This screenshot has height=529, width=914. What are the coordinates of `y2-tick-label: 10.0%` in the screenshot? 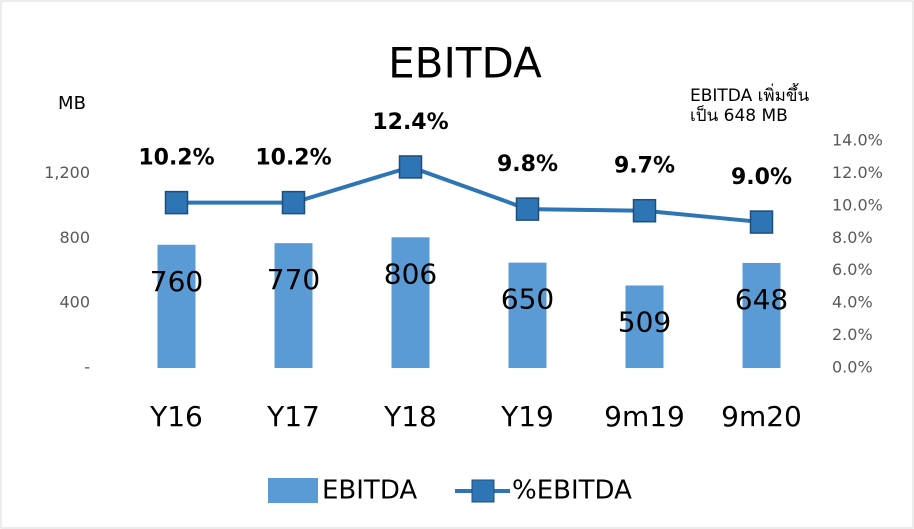 It's located at (857, 204).